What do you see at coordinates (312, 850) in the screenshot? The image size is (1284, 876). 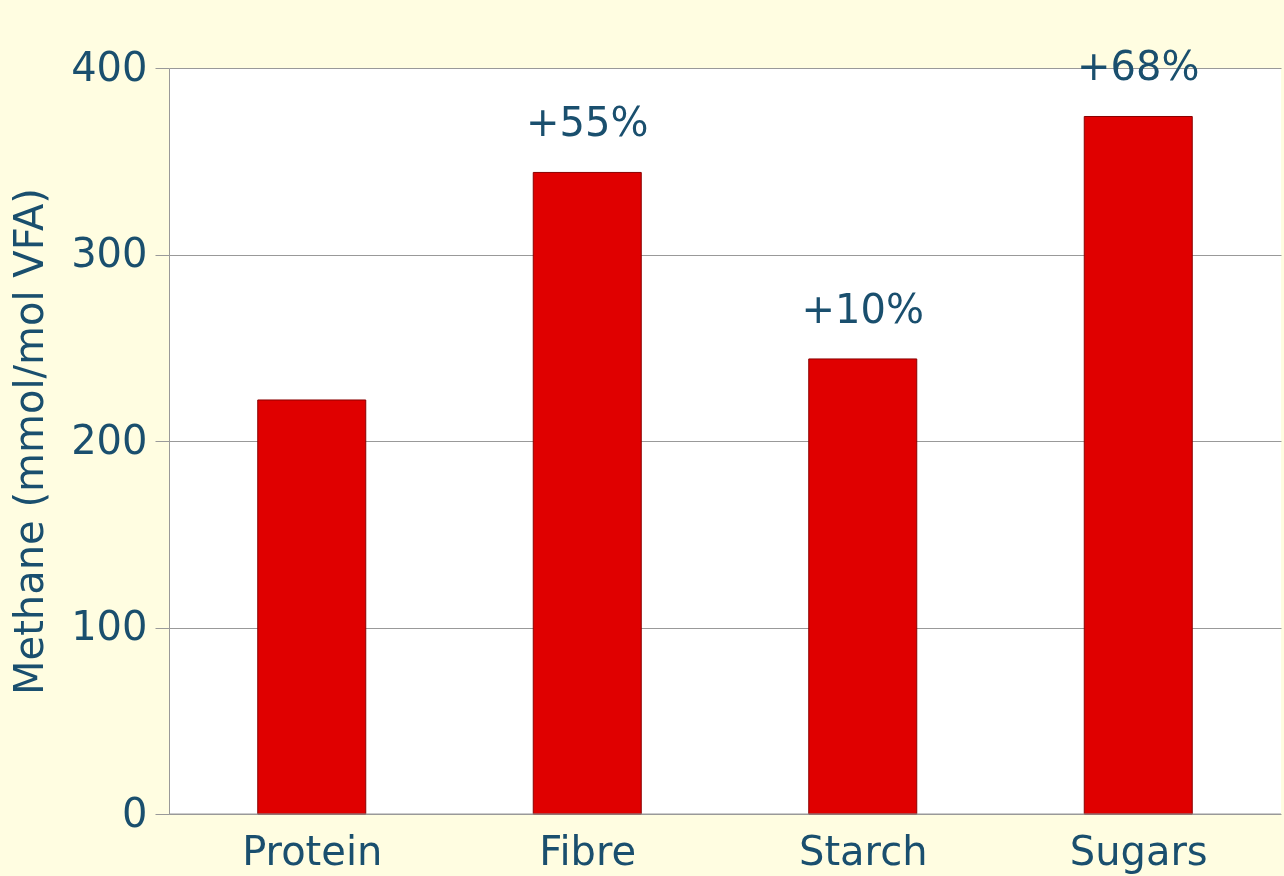 I see `x-tick-label: Protein` at bounding box center [312, 850].